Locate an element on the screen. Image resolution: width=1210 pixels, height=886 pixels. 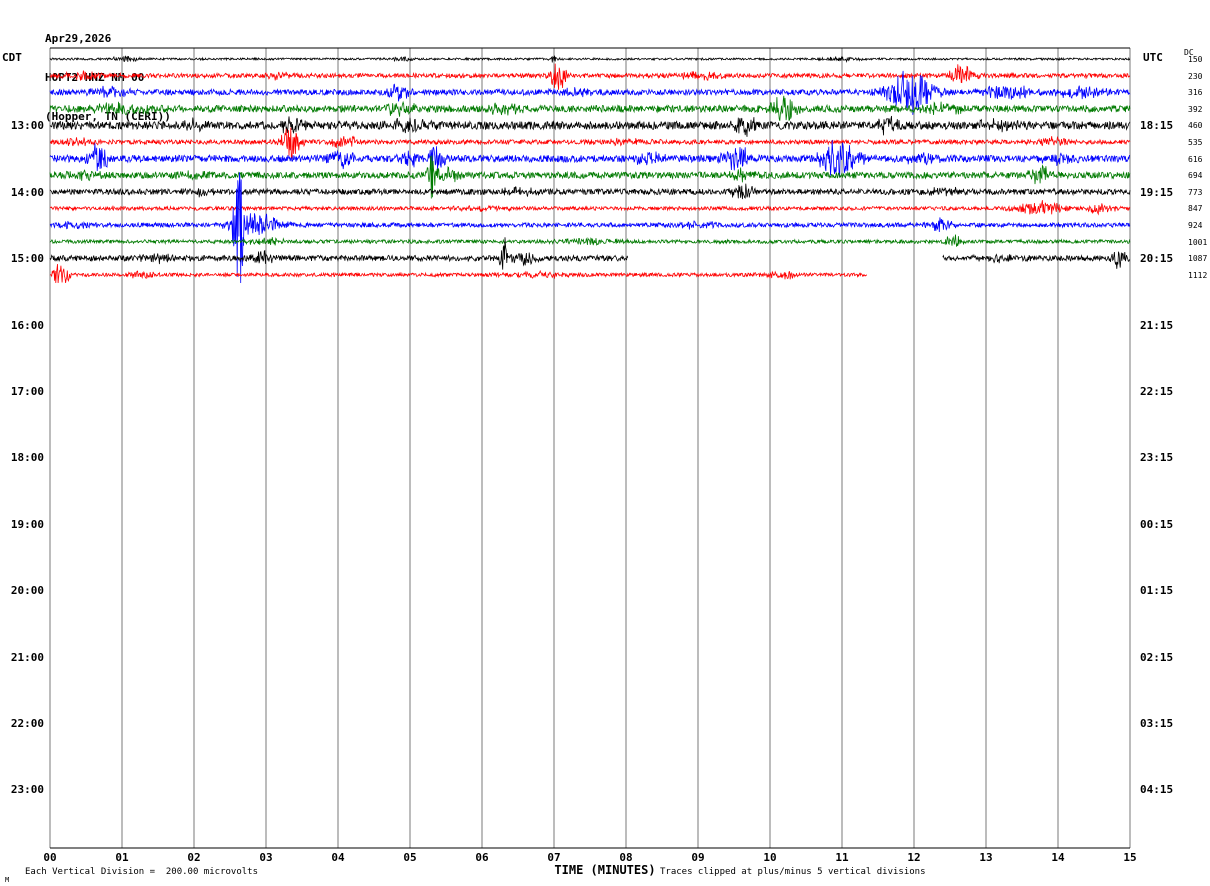
hour-label-utc: 03:15 is located at coordinates (1157, 723).